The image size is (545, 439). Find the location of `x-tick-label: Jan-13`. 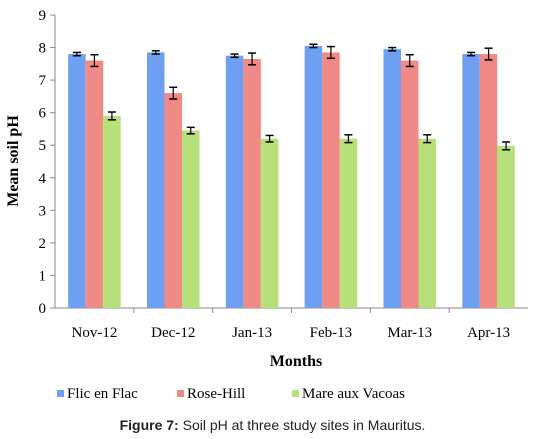

x-tick-label: Jan-13 is located at coordinates (252, 333).